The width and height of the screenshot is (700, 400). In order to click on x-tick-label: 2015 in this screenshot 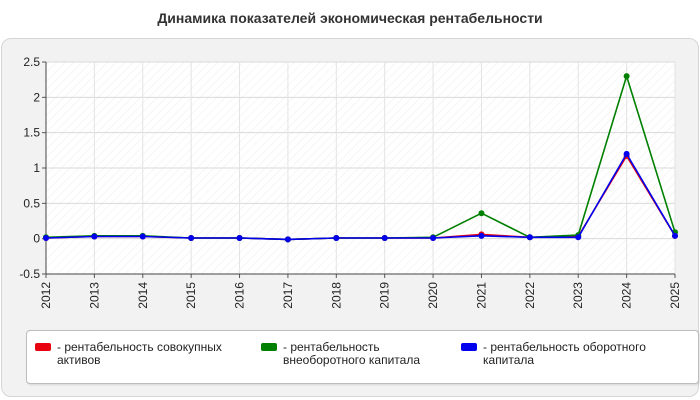, I will do `click(191, 295)`.